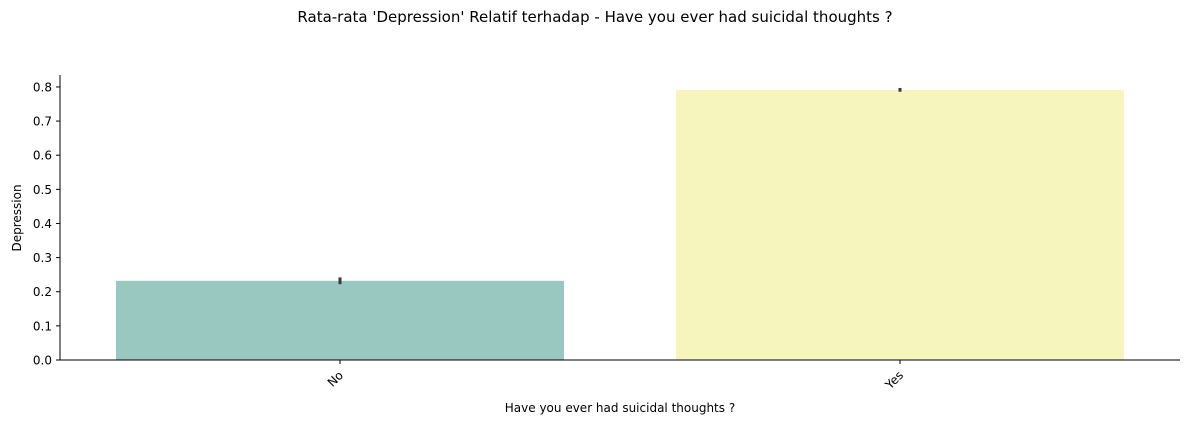 This screenshot has height=429, width=1189. I want to click on x-axis-label: Have you ever had suicidal thoughts ?, so click(620, 408).